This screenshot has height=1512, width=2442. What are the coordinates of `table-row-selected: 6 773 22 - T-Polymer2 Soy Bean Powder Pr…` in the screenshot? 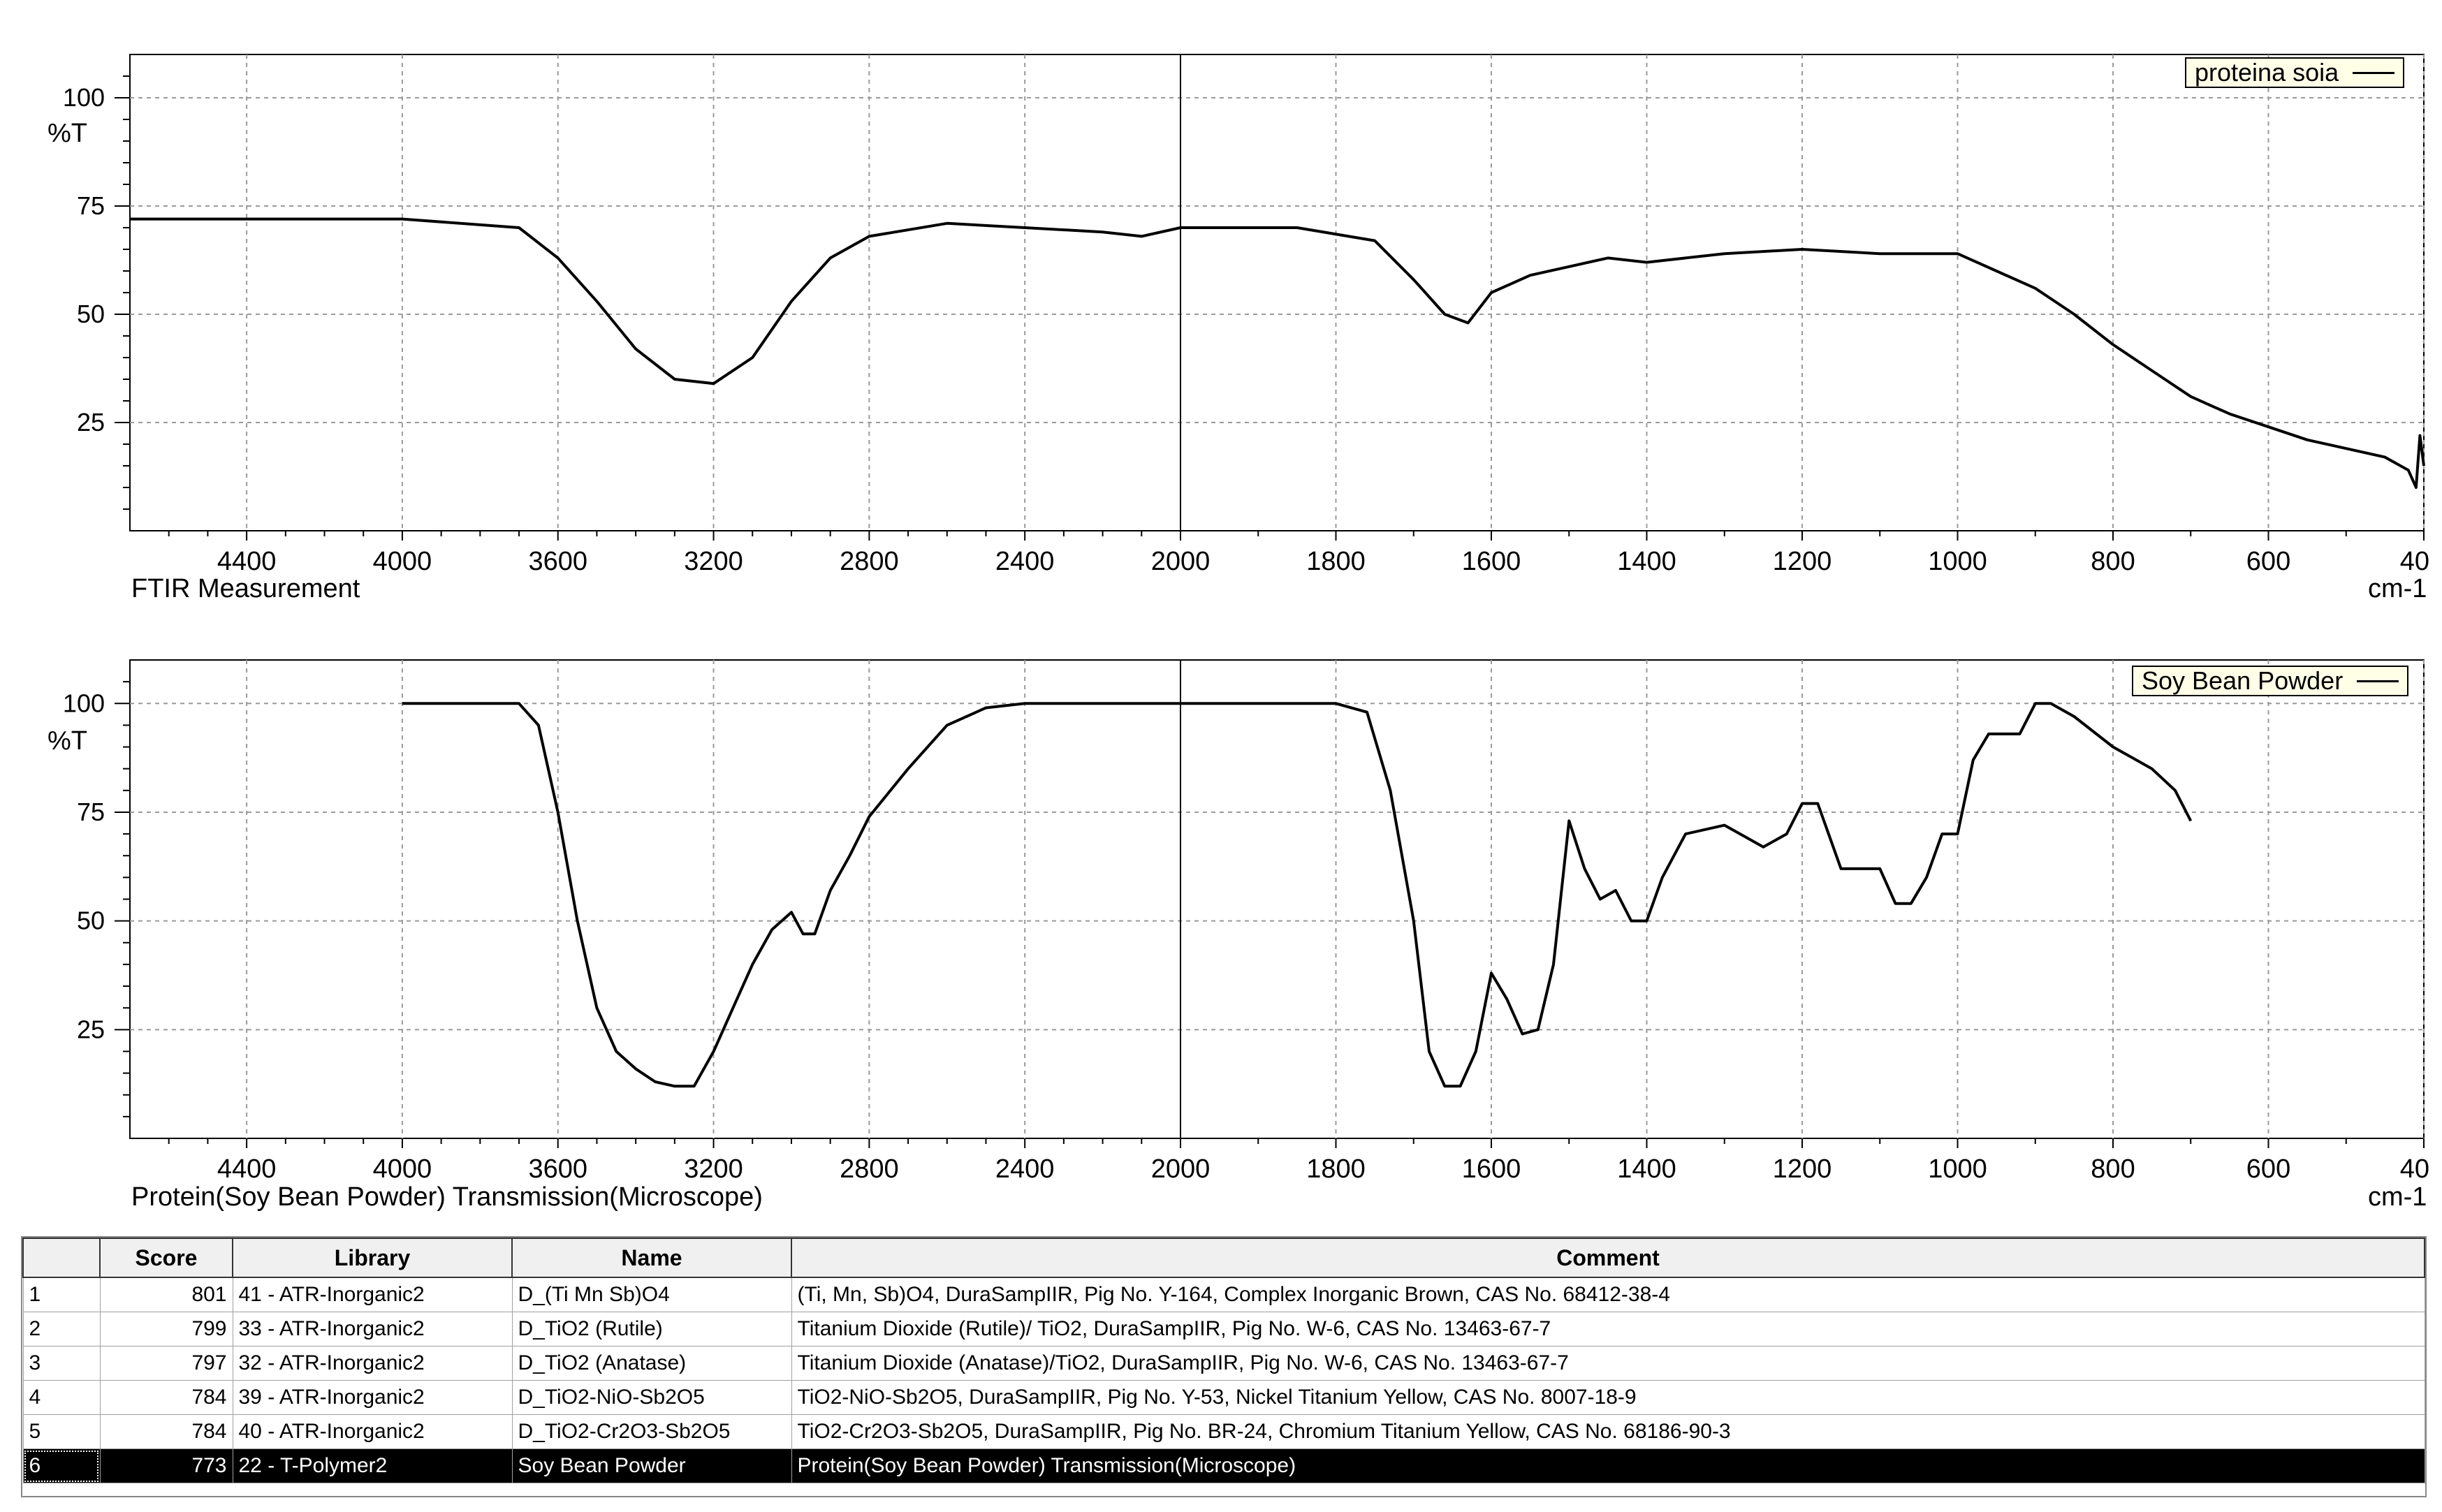 It's located at (1223, 1466).